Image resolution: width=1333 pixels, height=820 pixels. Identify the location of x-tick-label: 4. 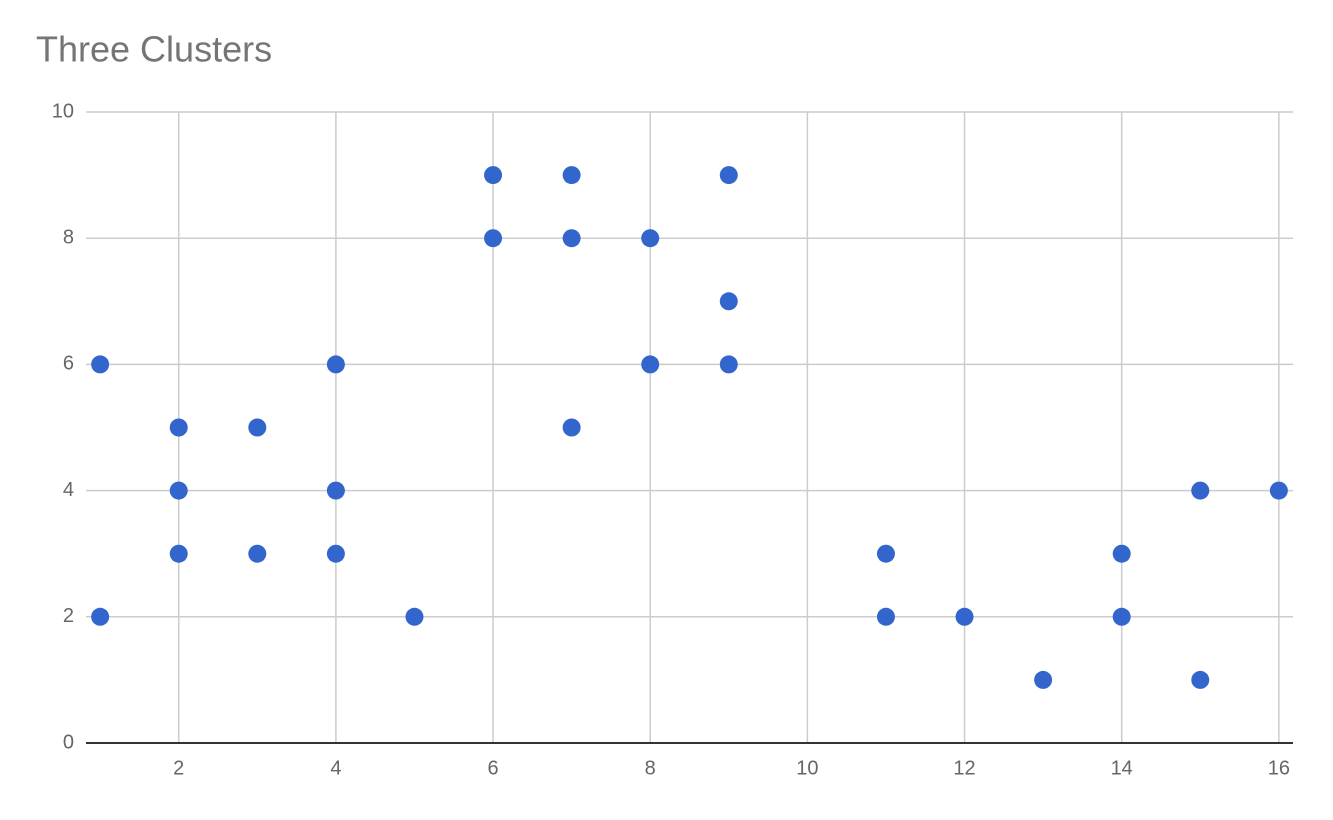
(335, 768).